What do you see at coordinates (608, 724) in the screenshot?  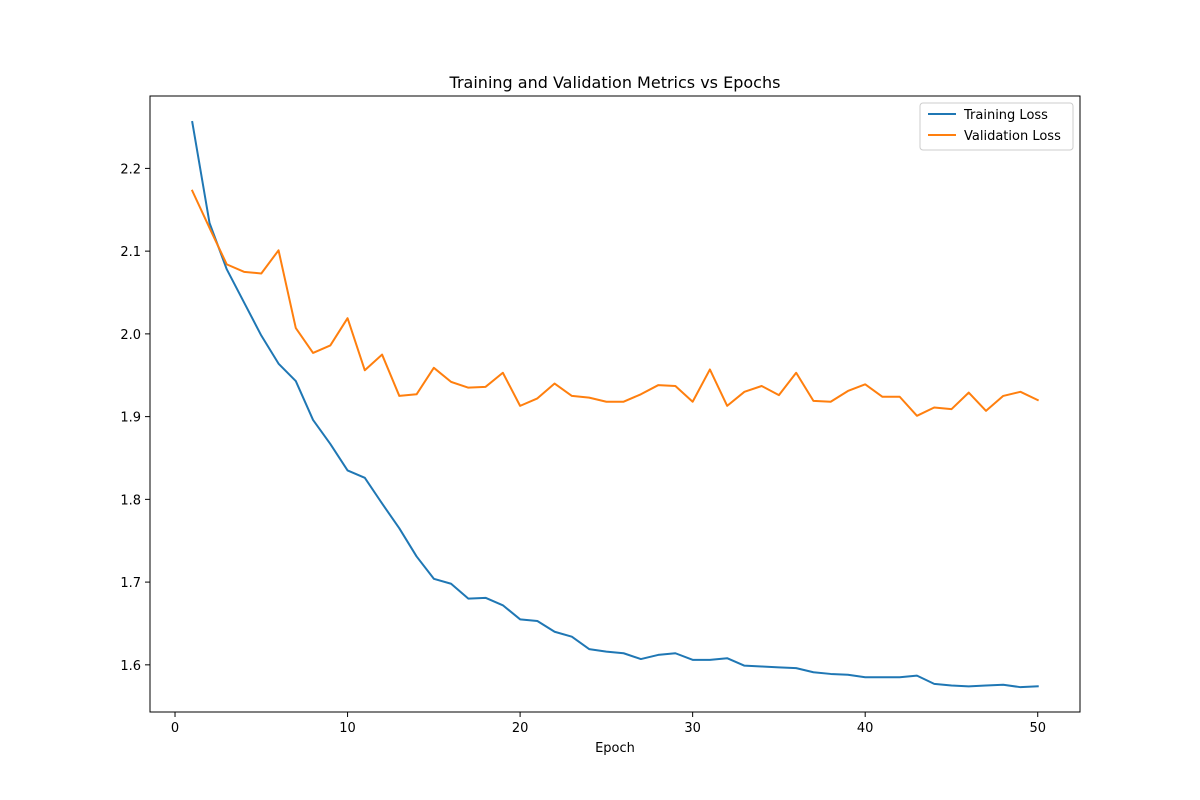 I see `x-axis: 0 10 20 30 40 50` at bounding box center [608, 724].